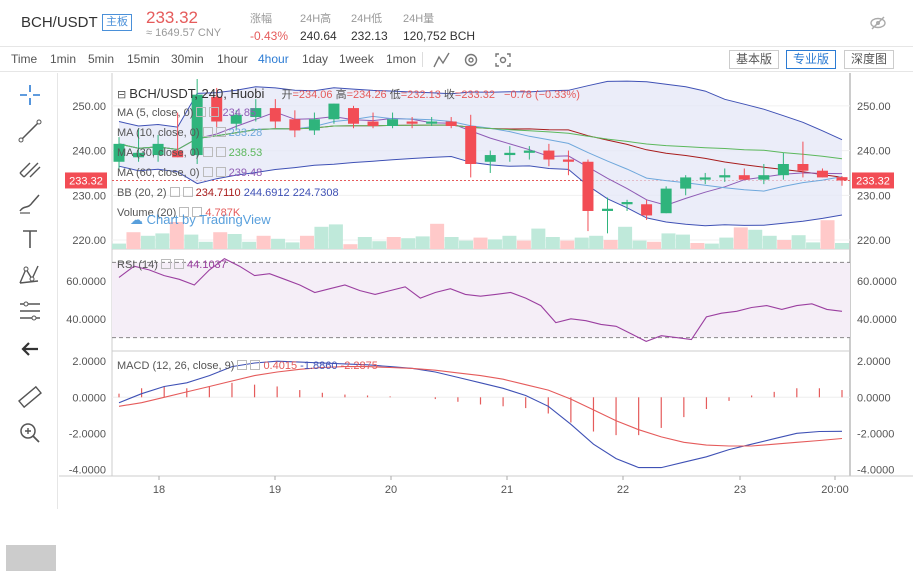 The width and height of the screenshot is (913, 571). I want to click on back-arrow-icon, so click(30, 349).